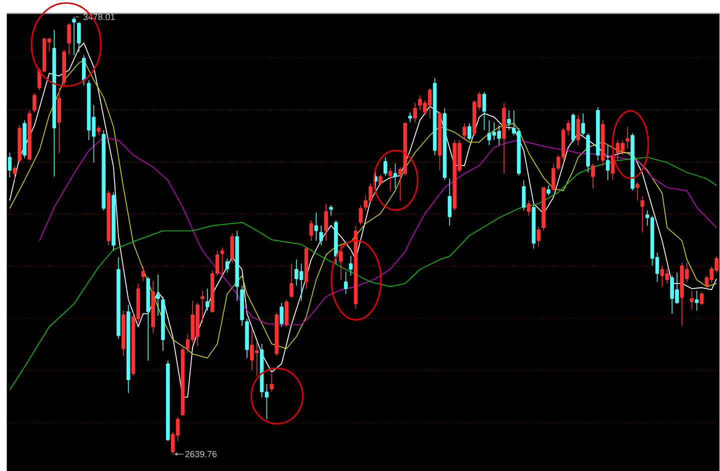 This screenshot has width=720, height=471. What do you see at coordinates (201, 454) in the screenshot?
I see `annotation: 2639.76` at bounding box center [201, 454].